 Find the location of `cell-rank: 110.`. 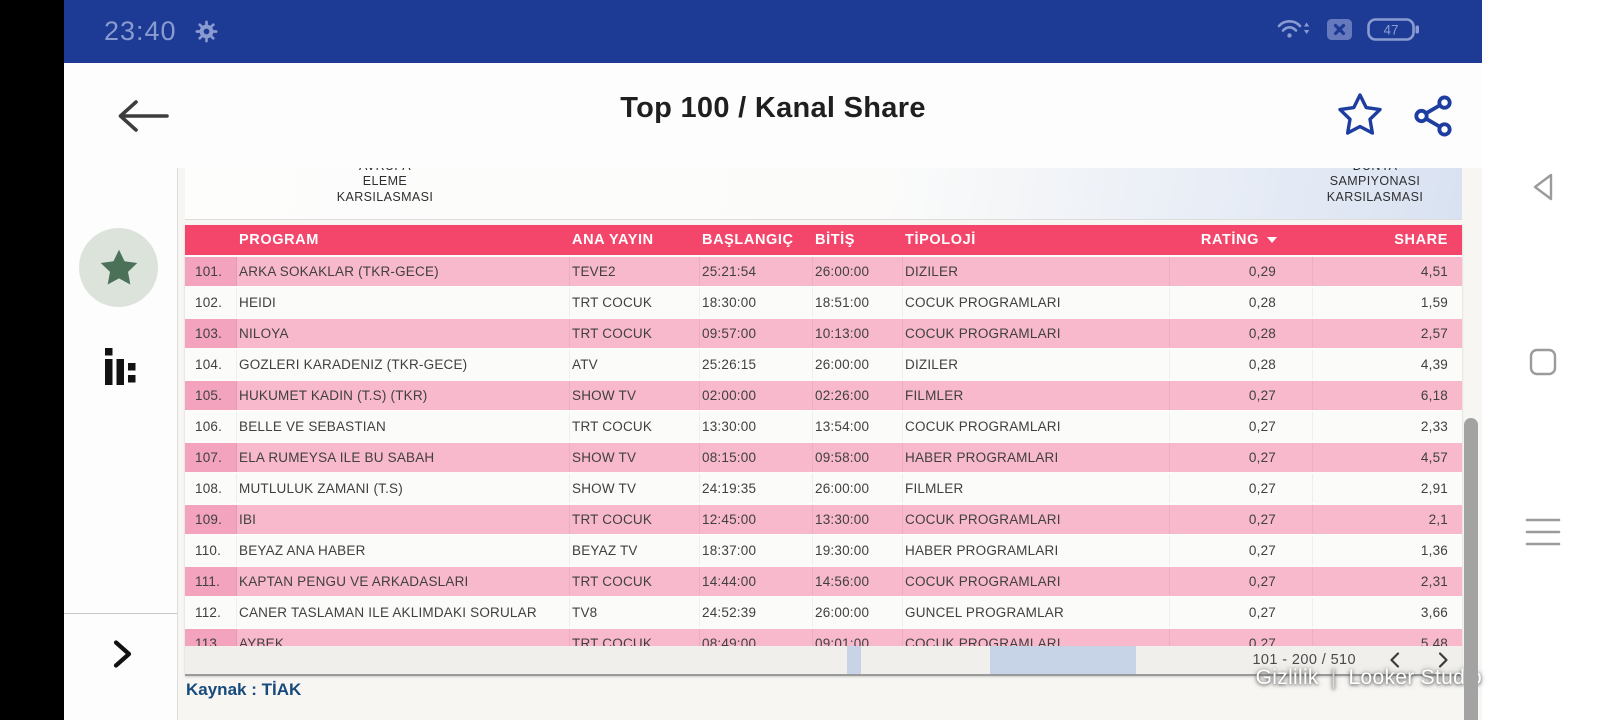

cell-rank: 110. is located at coordinates (211, 550).